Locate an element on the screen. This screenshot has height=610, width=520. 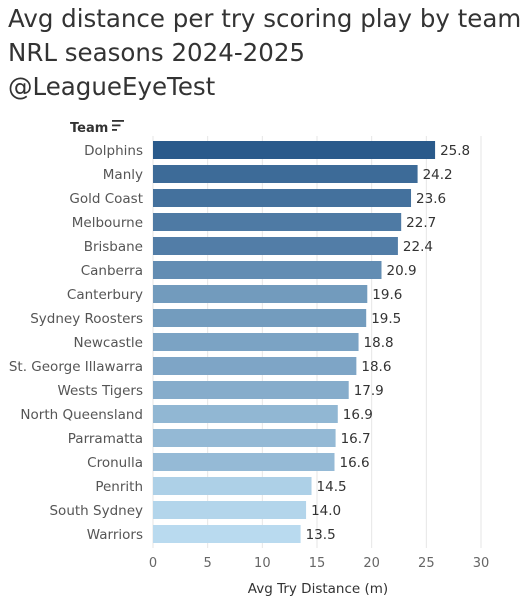
value-label: 23.6 is located at coordinates (431, 199).